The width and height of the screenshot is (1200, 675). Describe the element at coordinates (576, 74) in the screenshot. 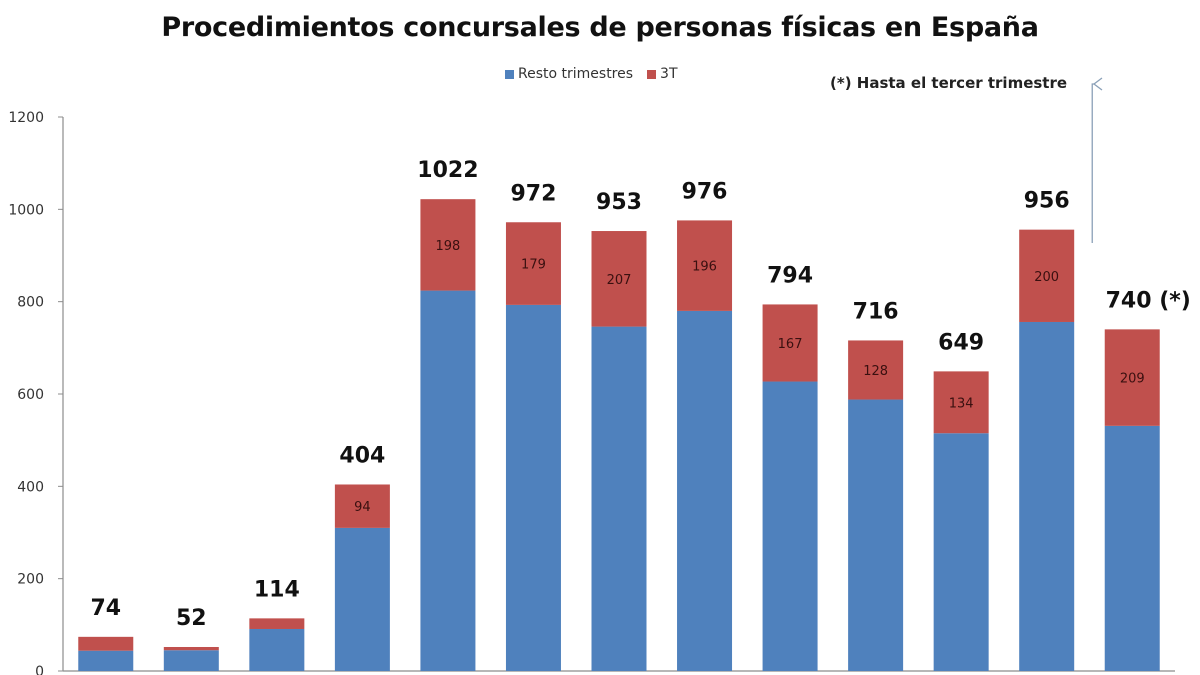

I see `legend-label-resto: Resto trimestres` at that location.